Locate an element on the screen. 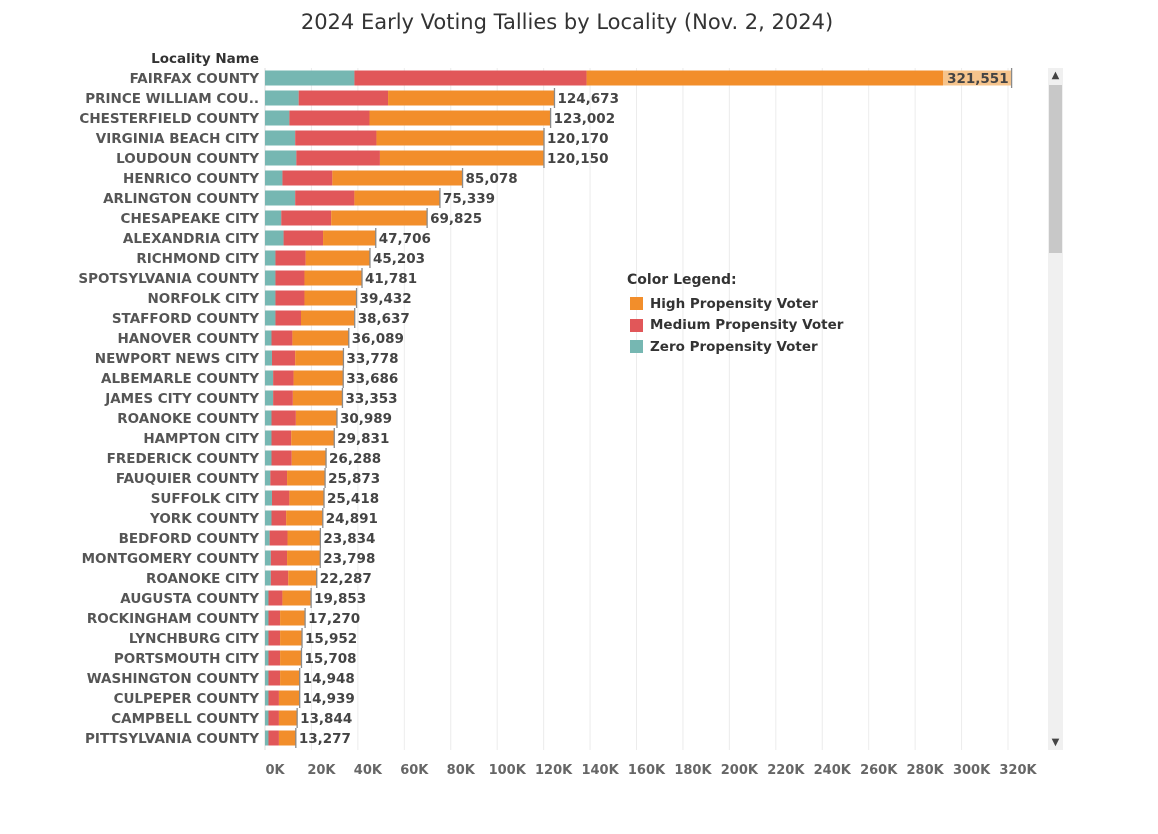  x-tick-label: 0K is located at coordinates (275, 770).